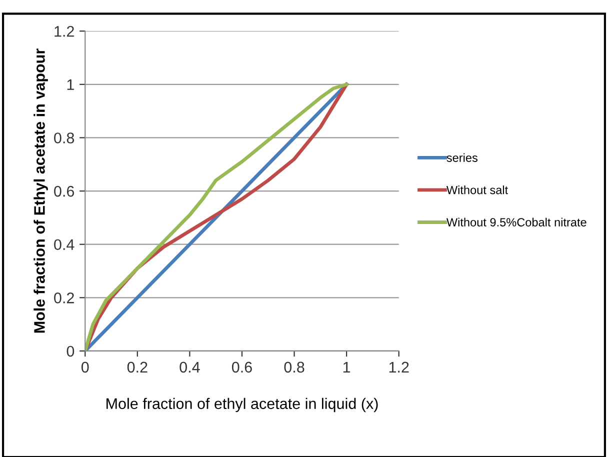  What do you see at coordinates (516, 222) in the screenshot?
I see `legend-label: Without 9.5%Cobalt nitrate` at bounding box center [516, 222].